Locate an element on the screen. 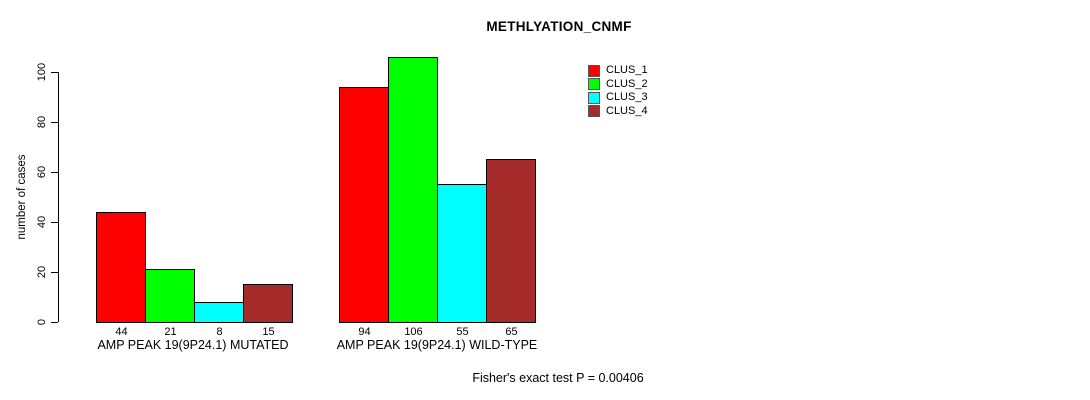  legend-label: CLUS_2 is located at coordinates (627, 83).